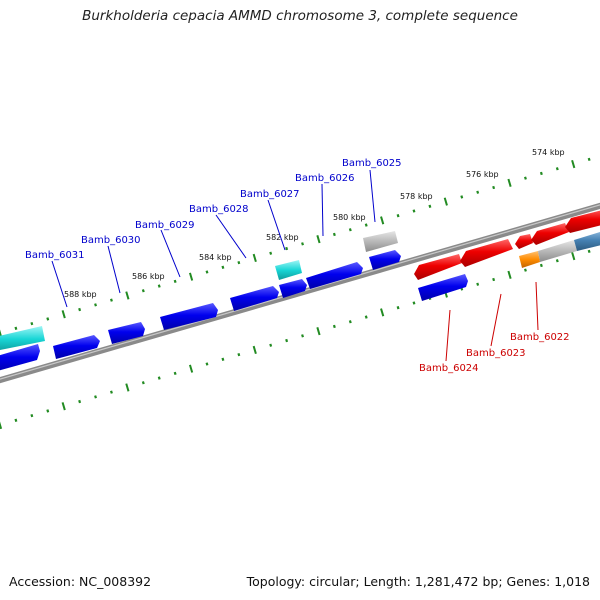 This screenshot has width=600, height=600. I want to click on gene-label-bamb-6029: Bamb_6029, so click(165, 225).